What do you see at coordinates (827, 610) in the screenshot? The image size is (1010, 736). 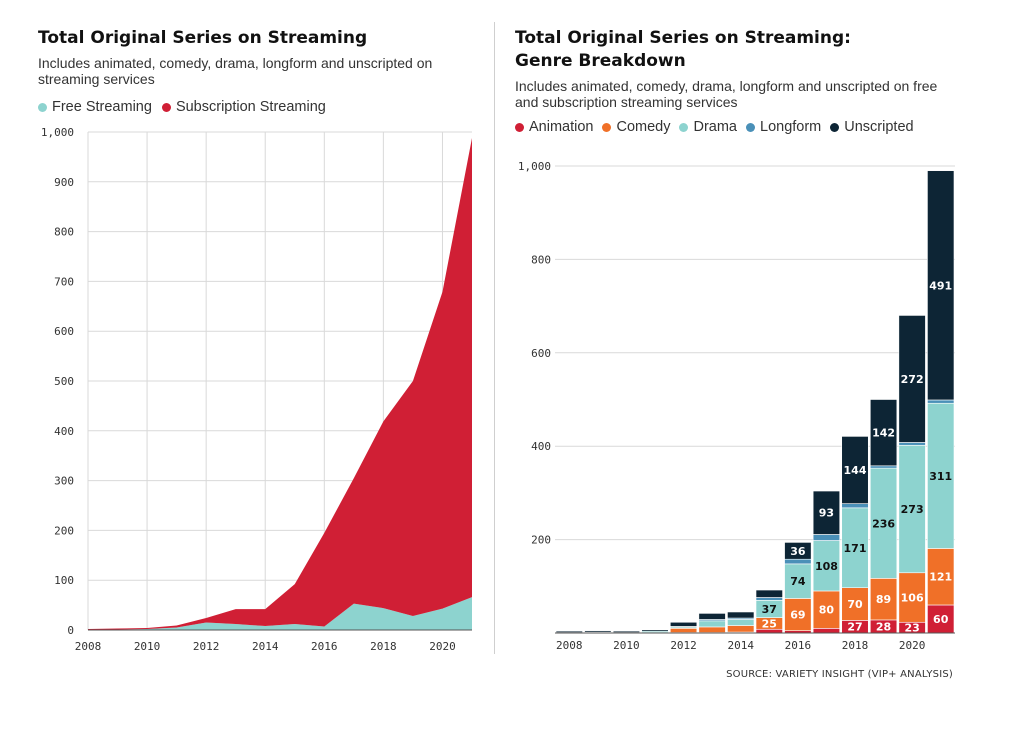 I see `segment-data-label: 80` at bounding box center [827, 610].